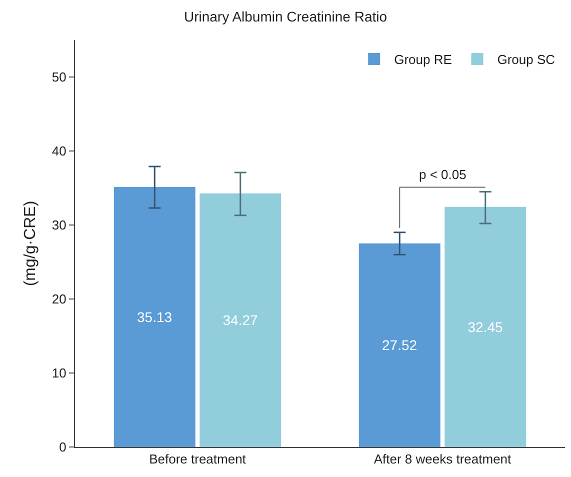 The width and height of the screenshot is (571, 477). I want to click on y-tick-label: 50, so click(59, 77).